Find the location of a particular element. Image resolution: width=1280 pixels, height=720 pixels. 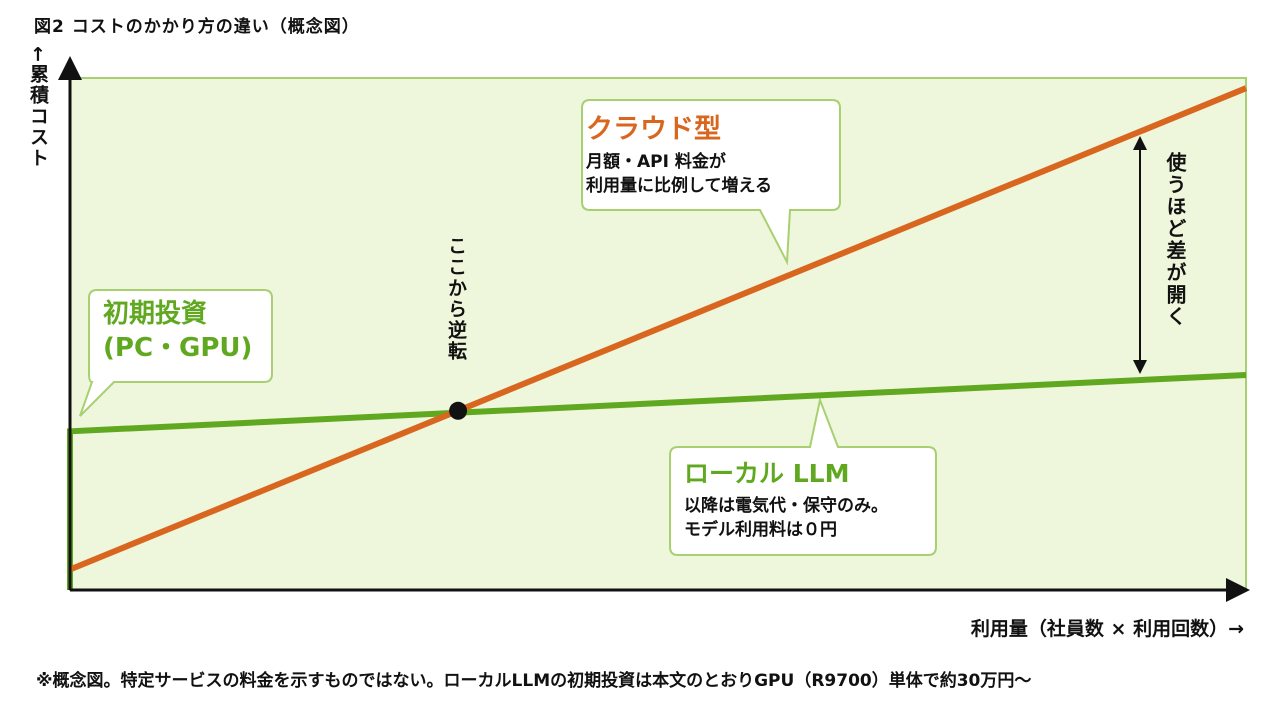

initial-callout-bubble is located at coordinates (176, 353).